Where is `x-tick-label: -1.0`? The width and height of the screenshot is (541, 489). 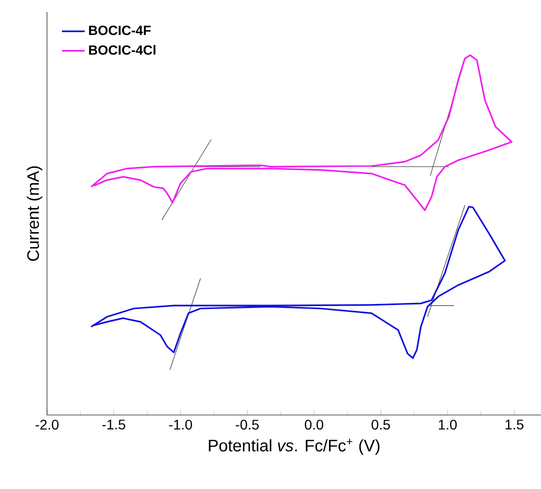
x-tick-label: -1.0 is located at coordinates (180, 425).